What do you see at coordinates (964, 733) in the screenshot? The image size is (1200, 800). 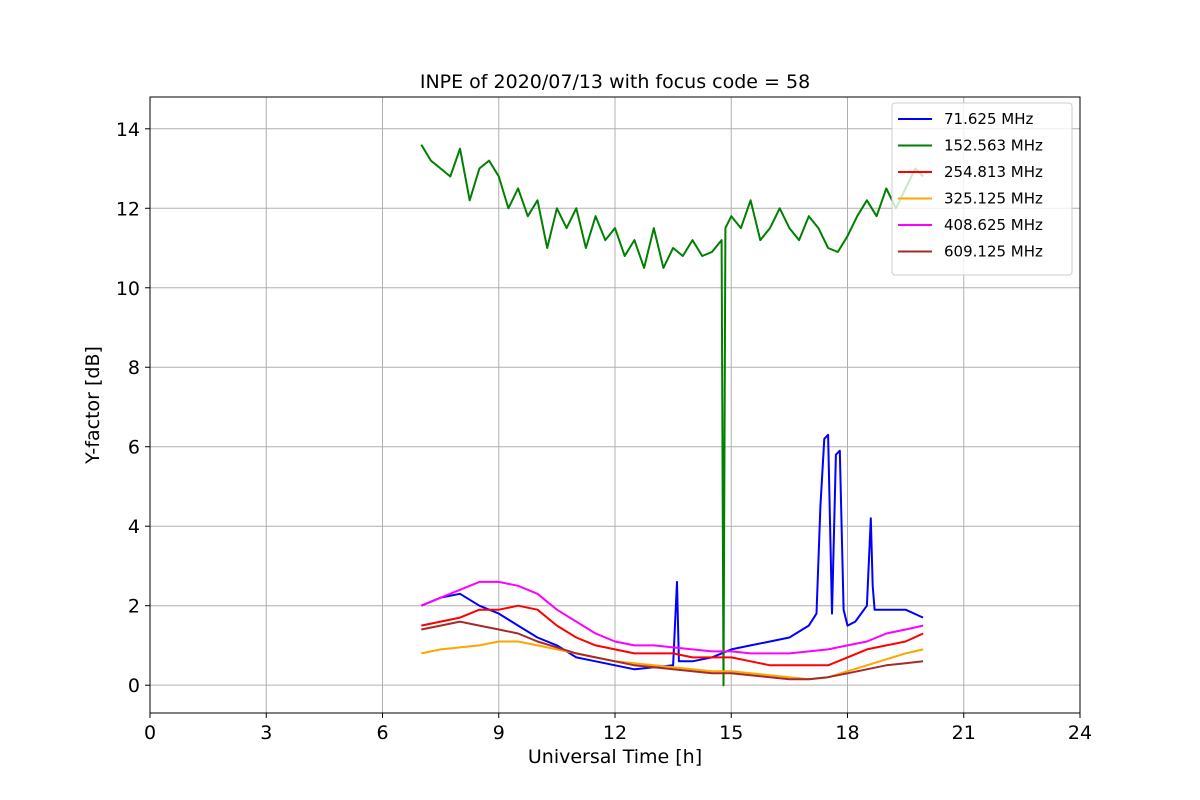 I see `x-tick-label: 21` at bounding box center [964, 733].